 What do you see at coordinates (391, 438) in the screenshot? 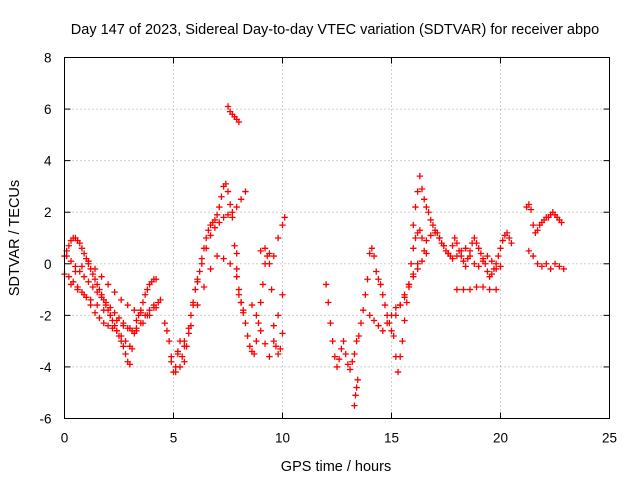
I see `x-tick-label: 15` at bounding box center [391, 438].